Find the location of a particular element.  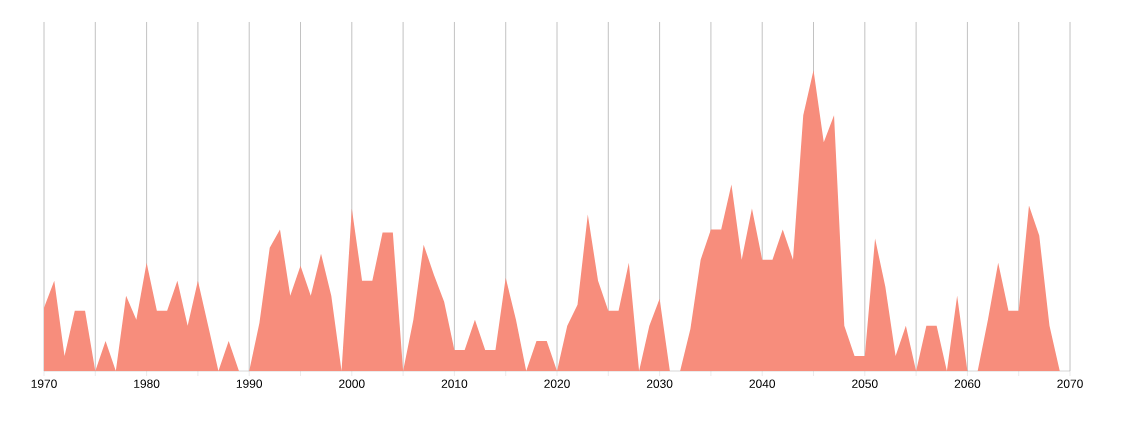

x-tick-label: 2010 is located at coordinates (454, 383).